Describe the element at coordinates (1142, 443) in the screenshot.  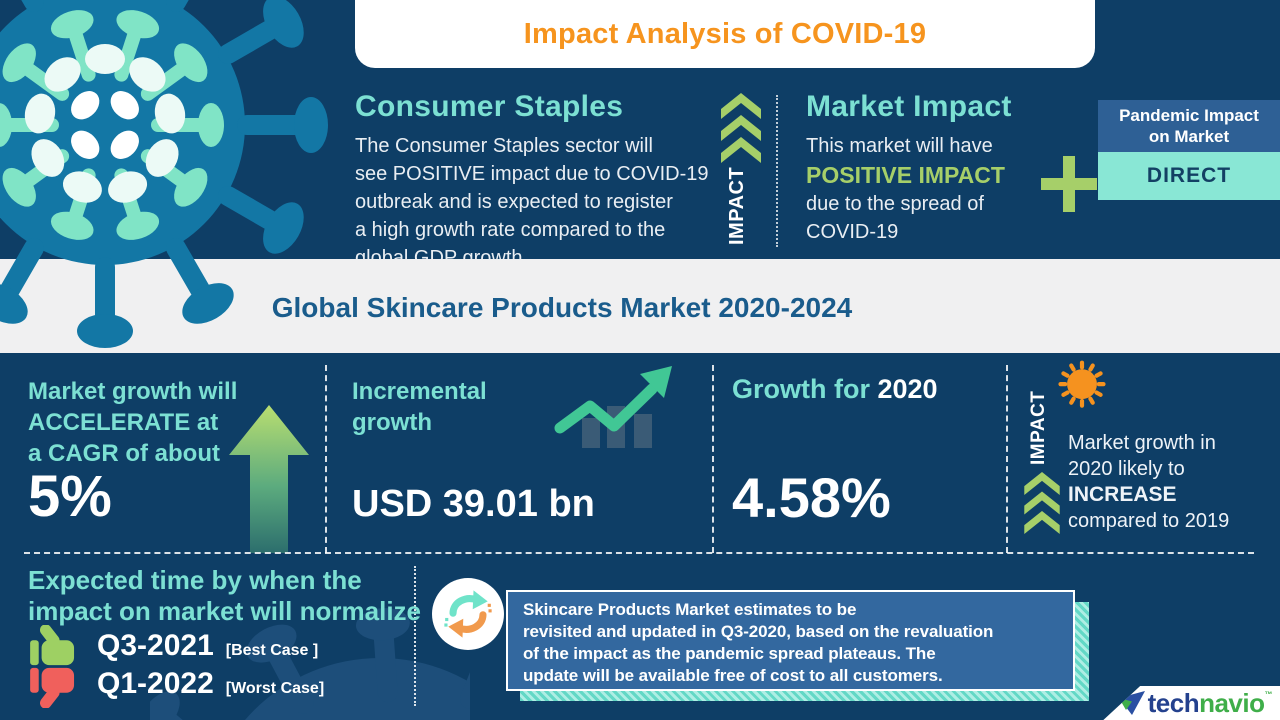
I see `stat-line: Market growth in` at that location.